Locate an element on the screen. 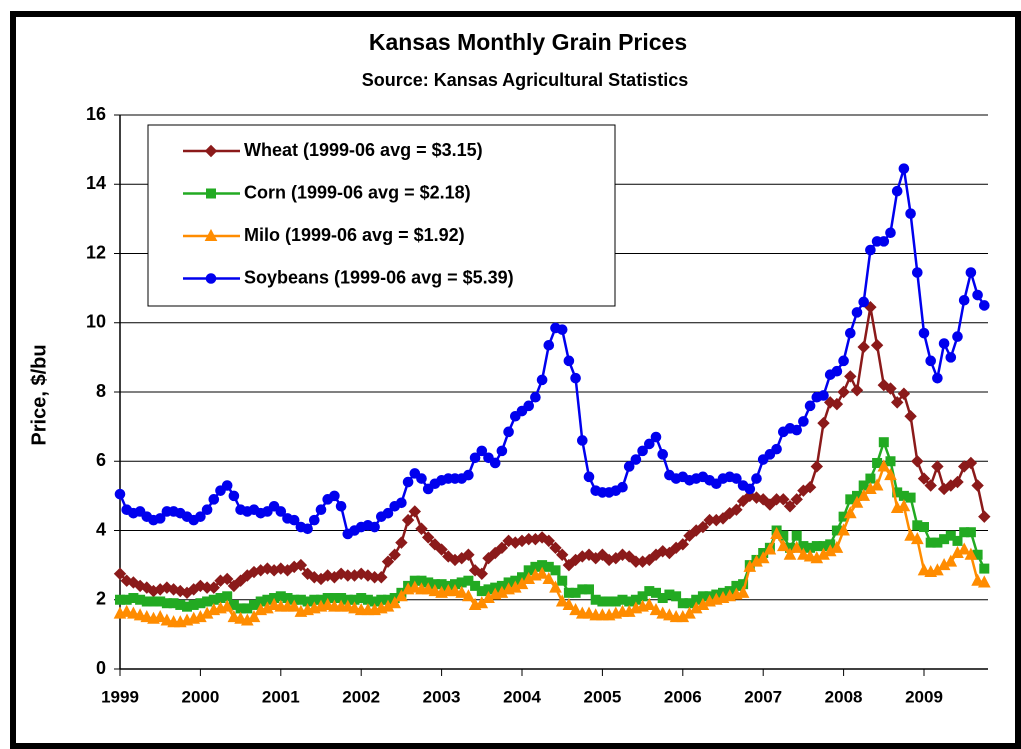 This screenshot has width=1021, height=749. x-tick-label: 2001 is located at coordinates (281, 696).